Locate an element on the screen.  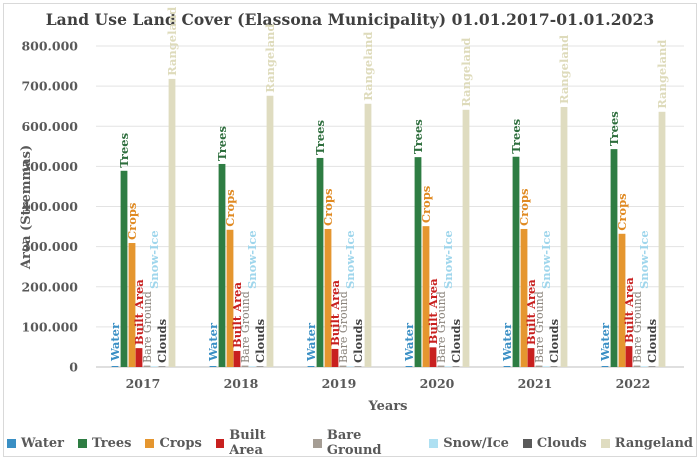
legend-item: Rangeland is located at coordinates (646, 443).